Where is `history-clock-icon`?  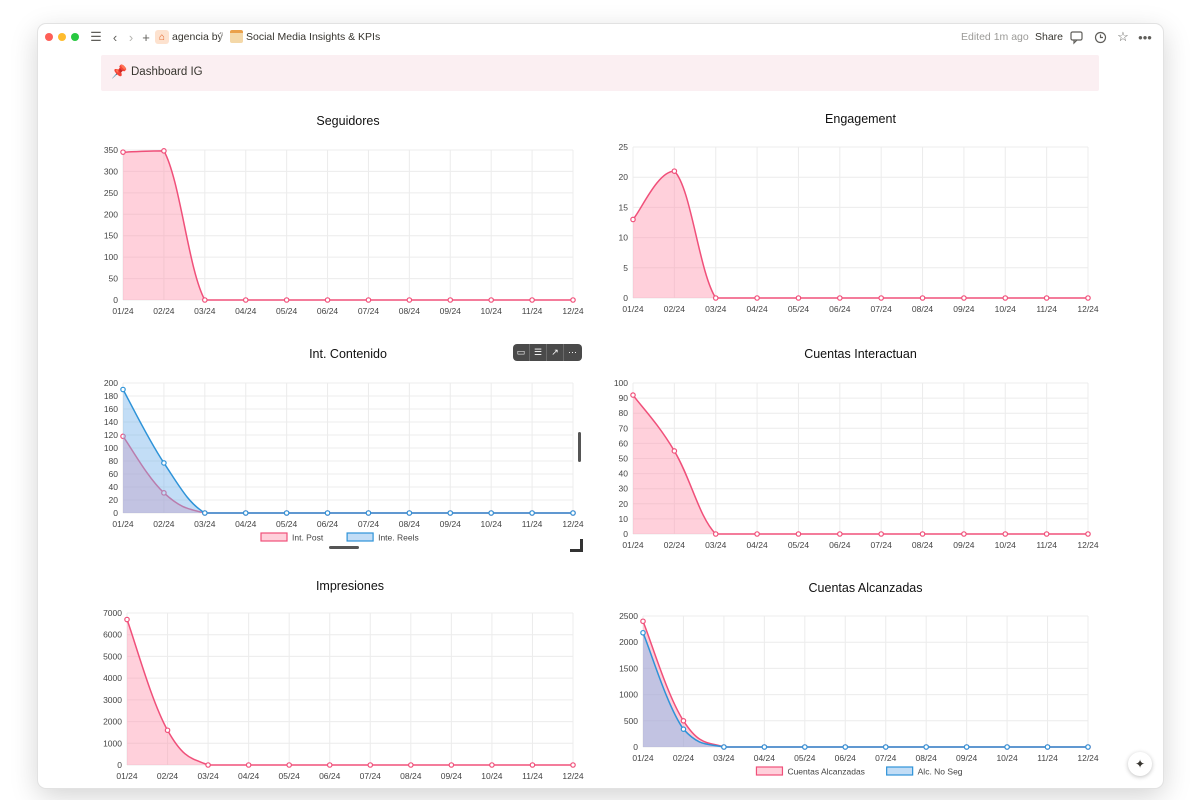
history-clock-icon is located at coordinates (1100, 37).